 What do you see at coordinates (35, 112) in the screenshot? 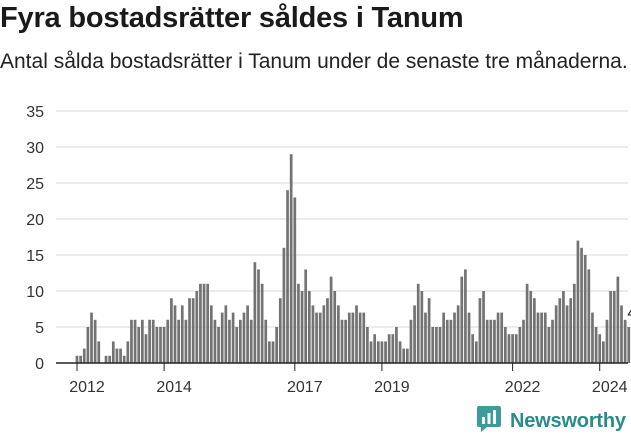
I see `y-tick-label: 35` at bounding box center [35, 112].